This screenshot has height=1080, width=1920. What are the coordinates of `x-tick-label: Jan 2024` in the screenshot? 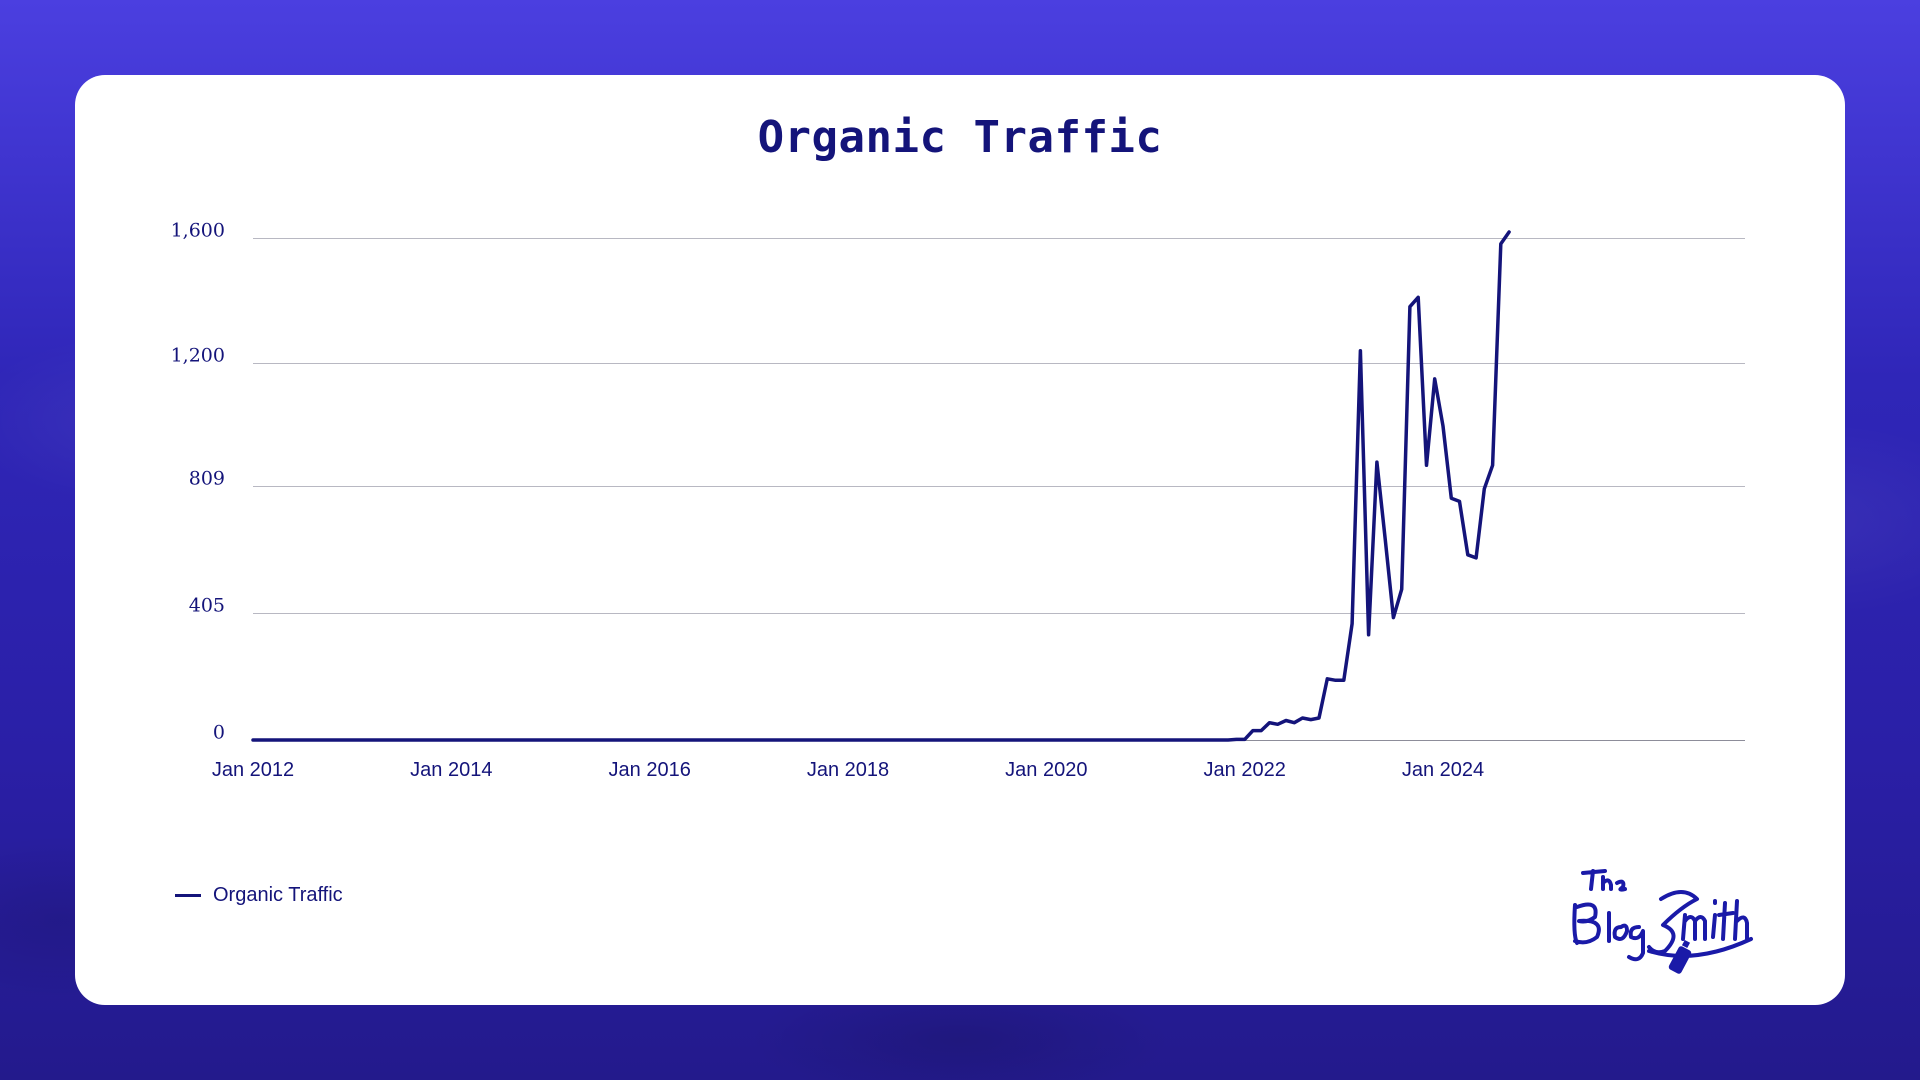 It's located at (1443, 770).